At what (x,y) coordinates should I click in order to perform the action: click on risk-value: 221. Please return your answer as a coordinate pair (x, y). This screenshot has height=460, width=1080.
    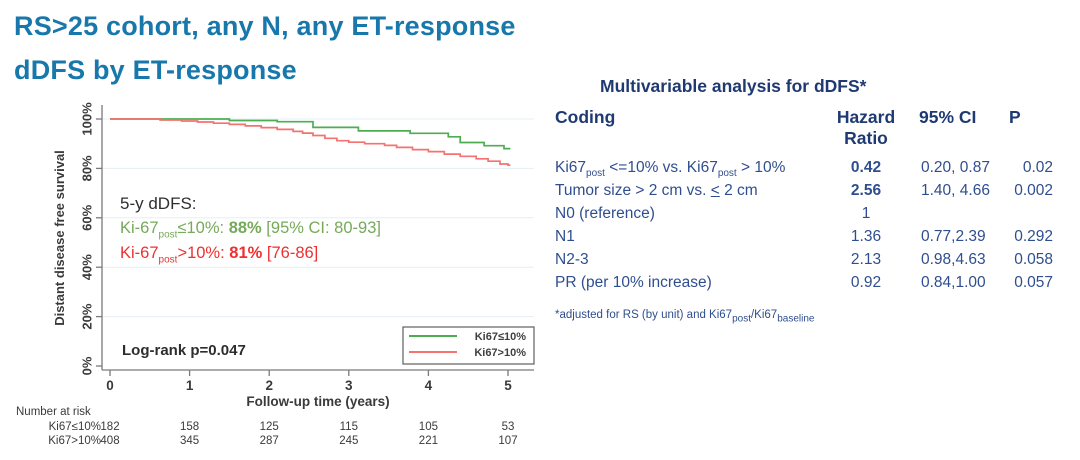
    Looking at the image, I should click on (428, 441).